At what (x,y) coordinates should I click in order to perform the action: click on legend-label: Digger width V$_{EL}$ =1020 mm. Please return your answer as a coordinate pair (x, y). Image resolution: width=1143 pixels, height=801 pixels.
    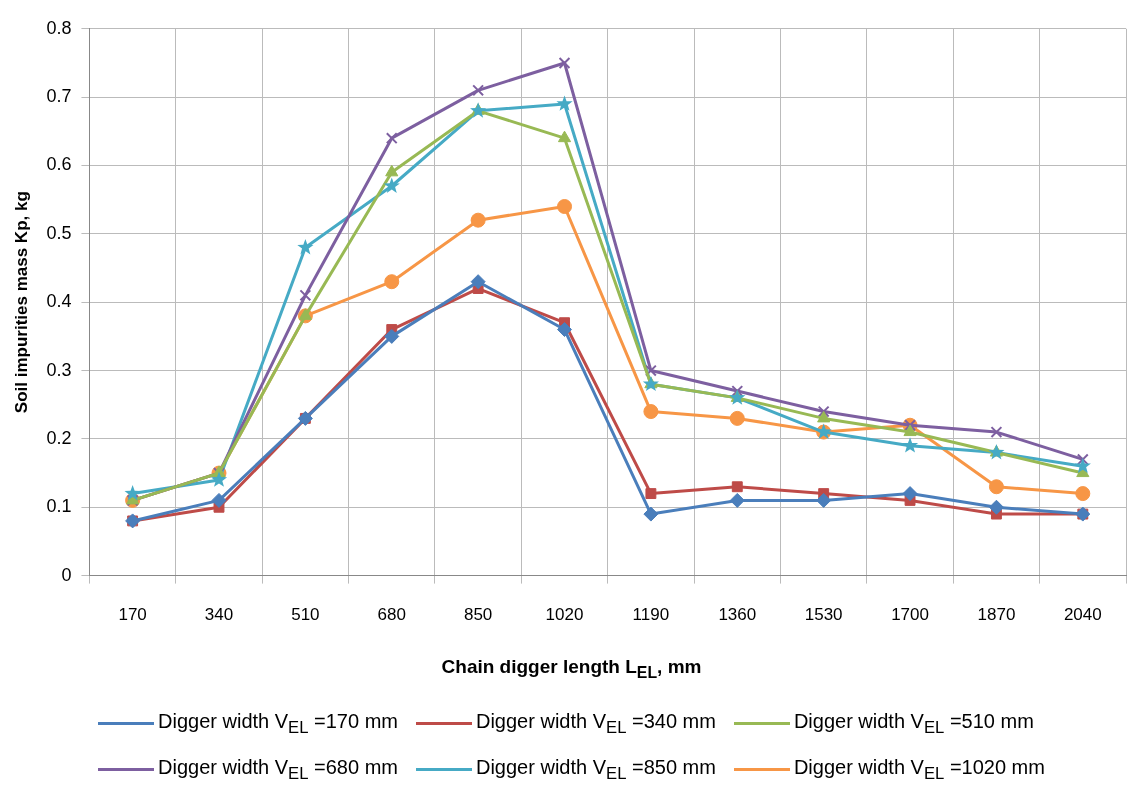
    Looking at the image, I should click on (919, 769).